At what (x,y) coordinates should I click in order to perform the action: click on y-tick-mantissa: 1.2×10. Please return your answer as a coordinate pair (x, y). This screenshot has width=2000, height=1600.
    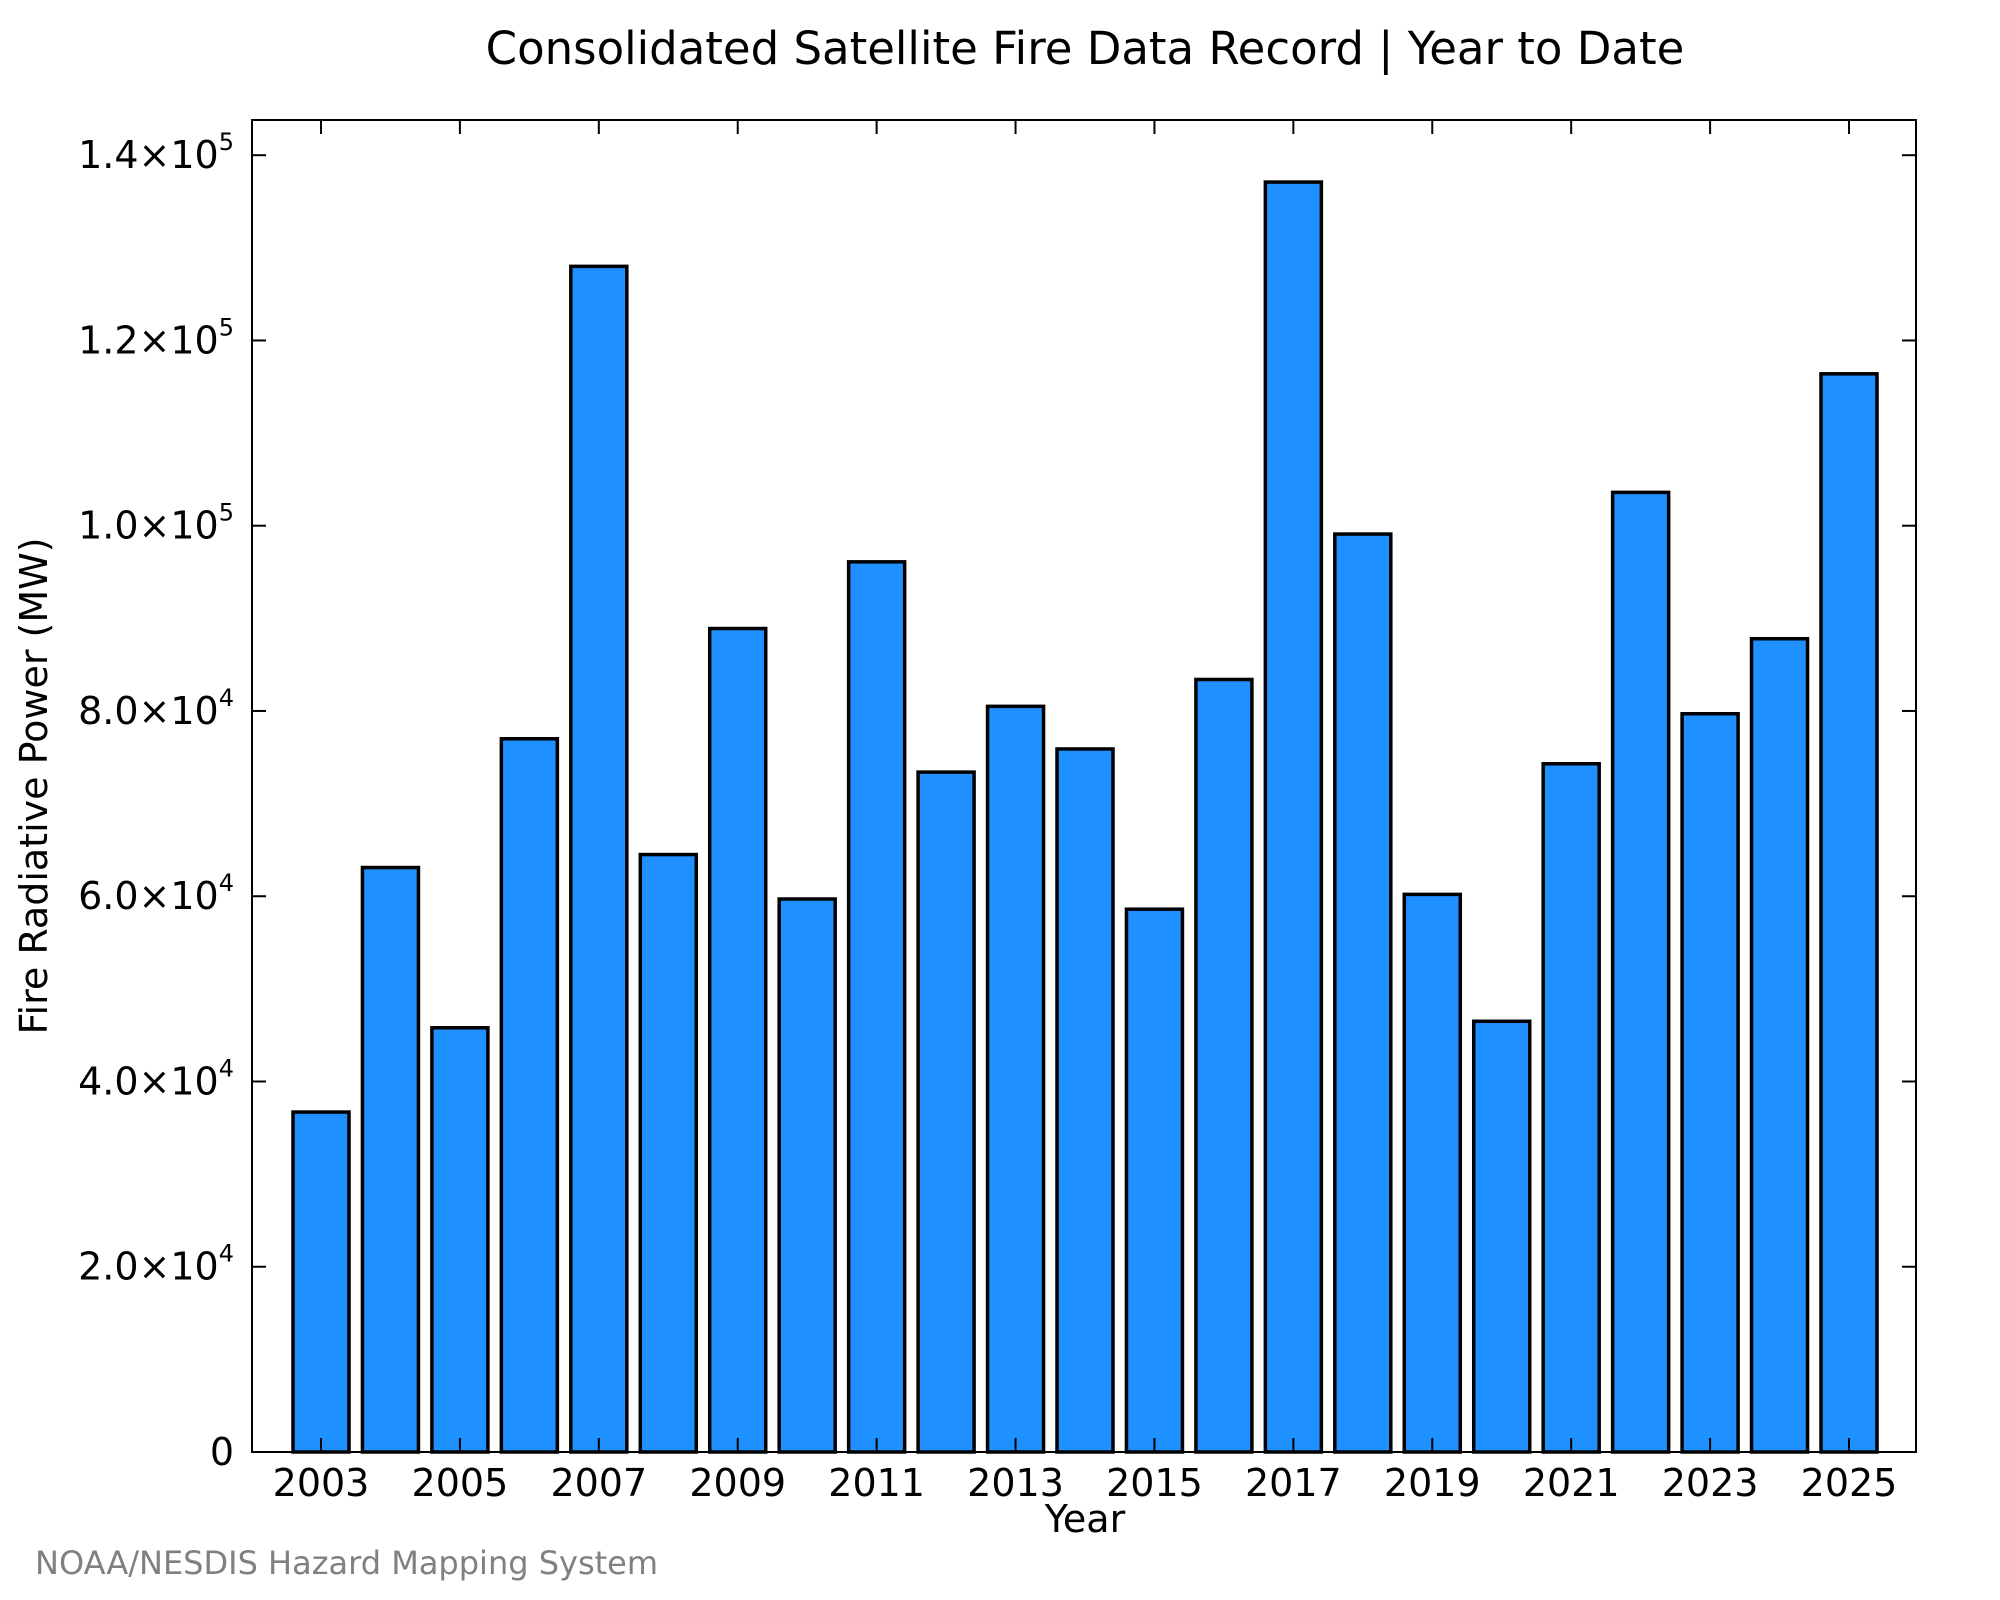
    Looking at the image, I should click on (148, 340).